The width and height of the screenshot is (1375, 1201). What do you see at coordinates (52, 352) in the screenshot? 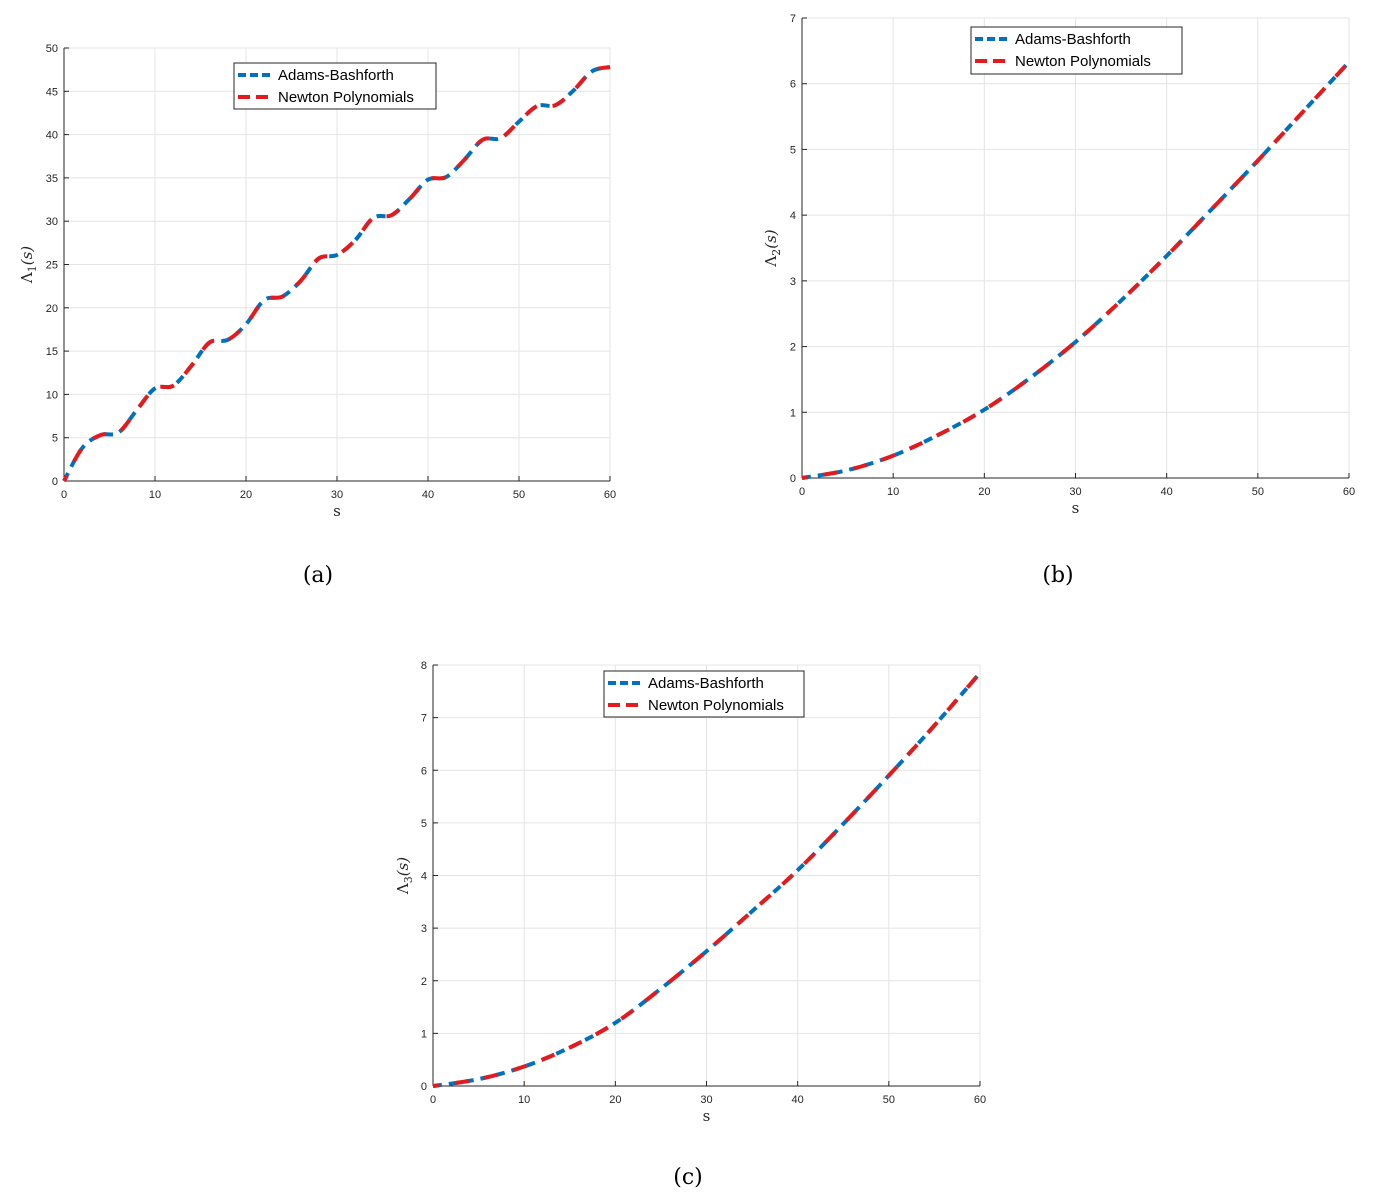
I see `y-tick-label: 15` at bounding box center [52, 352].